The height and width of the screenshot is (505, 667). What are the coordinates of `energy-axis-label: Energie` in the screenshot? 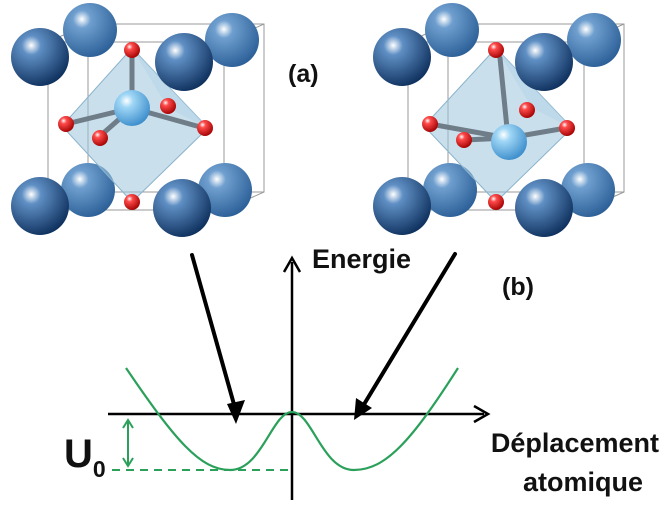 It's located at (362, 259).